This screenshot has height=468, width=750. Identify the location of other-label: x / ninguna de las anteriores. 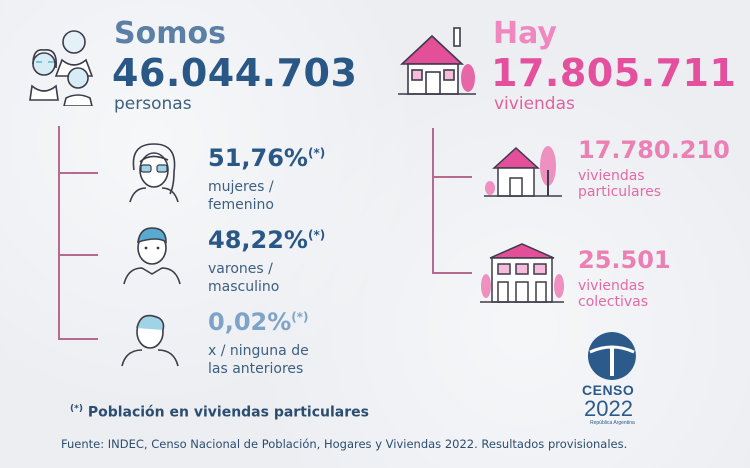
(258, 360).